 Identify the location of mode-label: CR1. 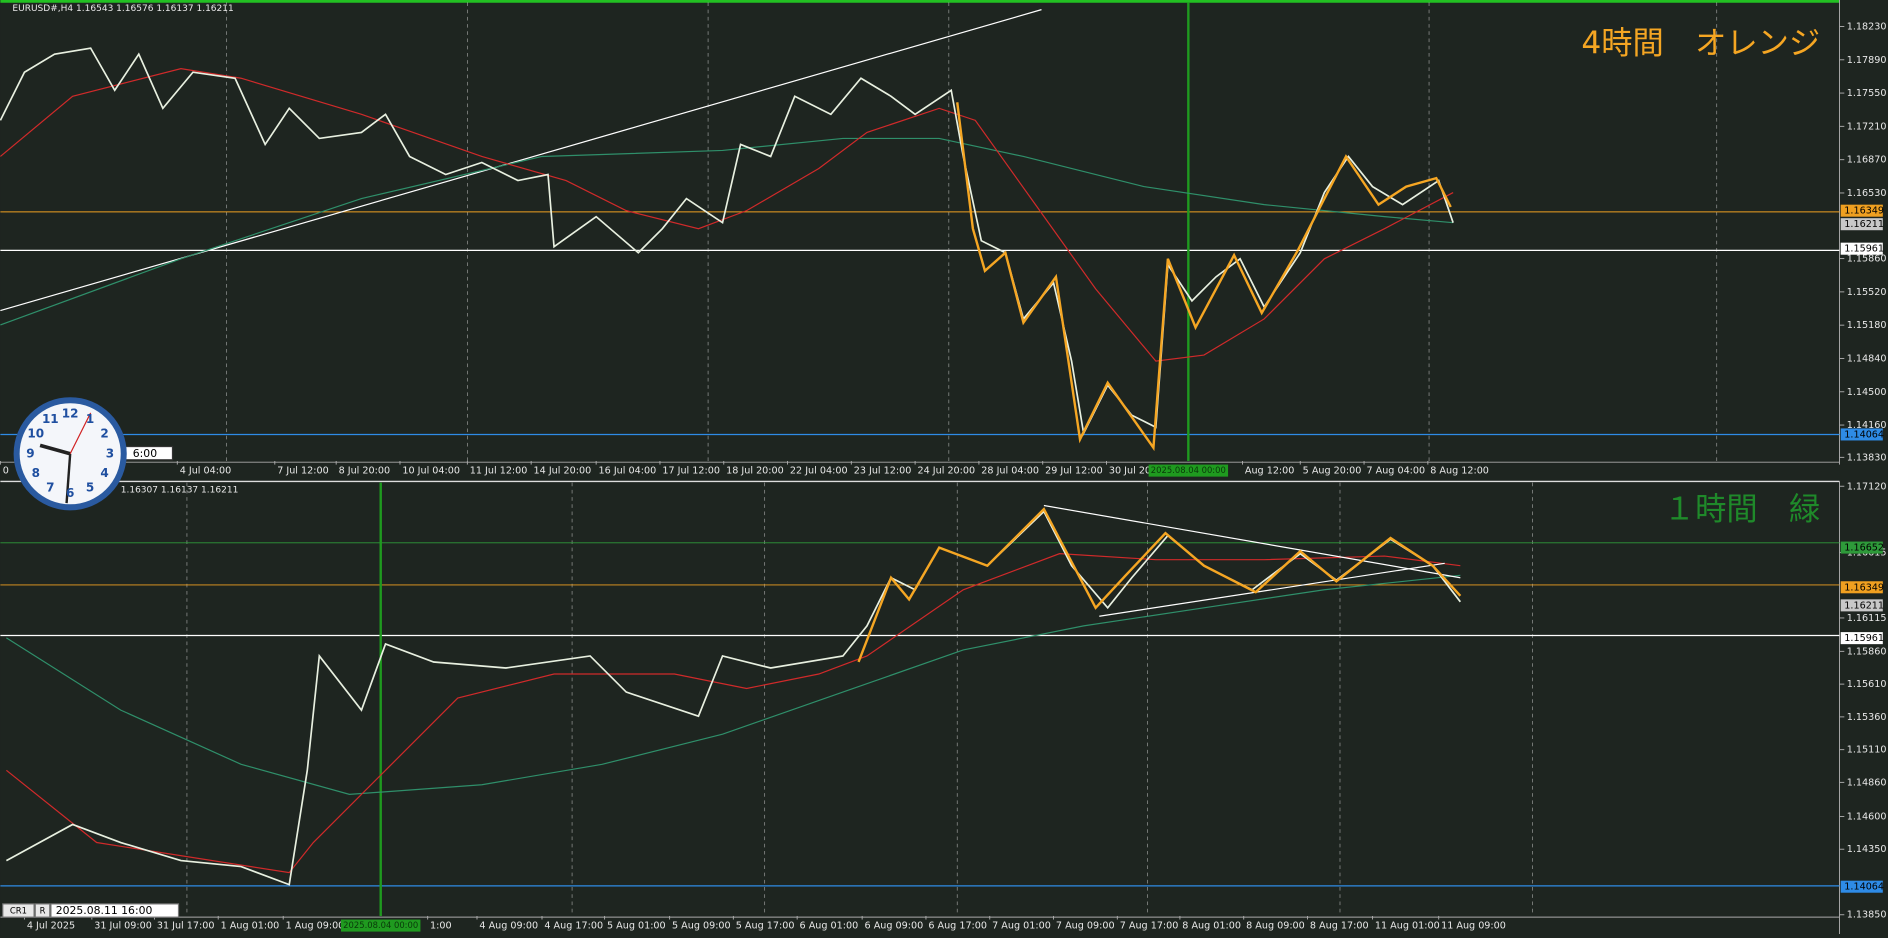
(18, 911).